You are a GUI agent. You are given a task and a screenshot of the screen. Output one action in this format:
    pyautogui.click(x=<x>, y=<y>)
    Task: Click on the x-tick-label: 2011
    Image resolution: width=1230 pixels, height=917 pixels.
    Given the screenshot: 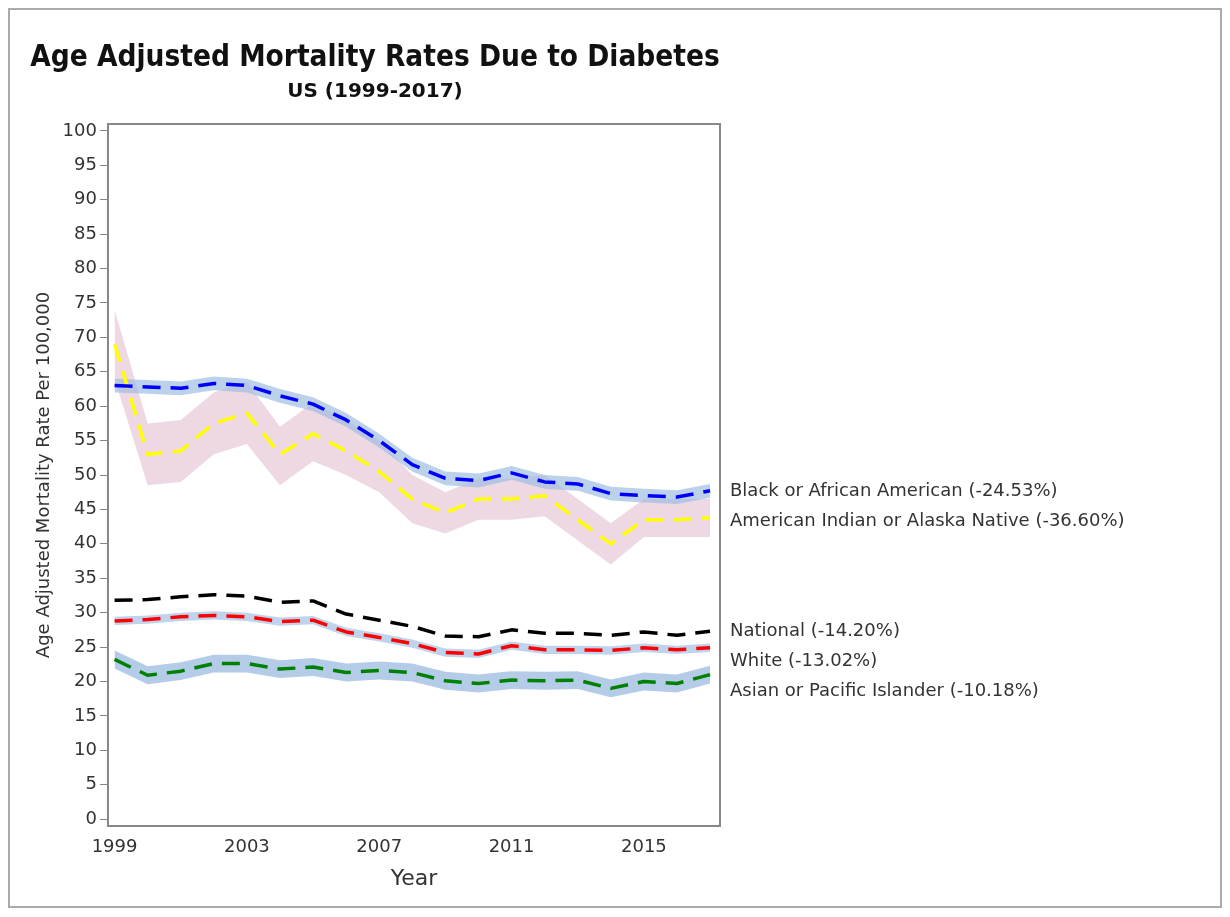 What is the action you would take?
    pyautogui.click(x=511, y=846)
    